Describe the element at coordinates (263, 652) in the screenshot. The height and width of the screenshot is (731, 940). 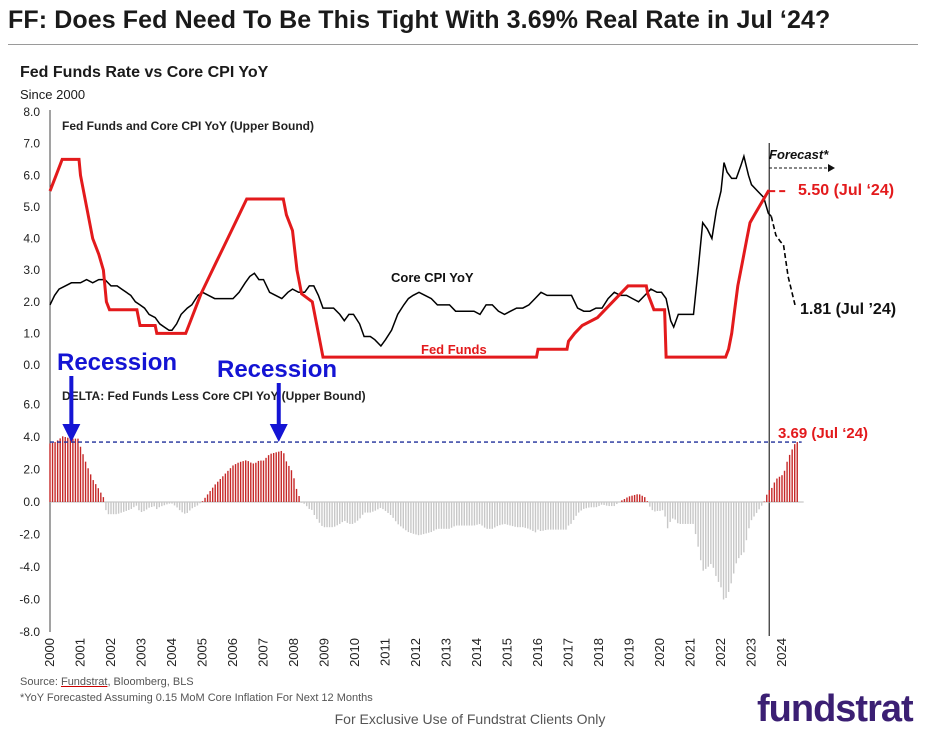
I see `x-tick-label: 2007` at that location.